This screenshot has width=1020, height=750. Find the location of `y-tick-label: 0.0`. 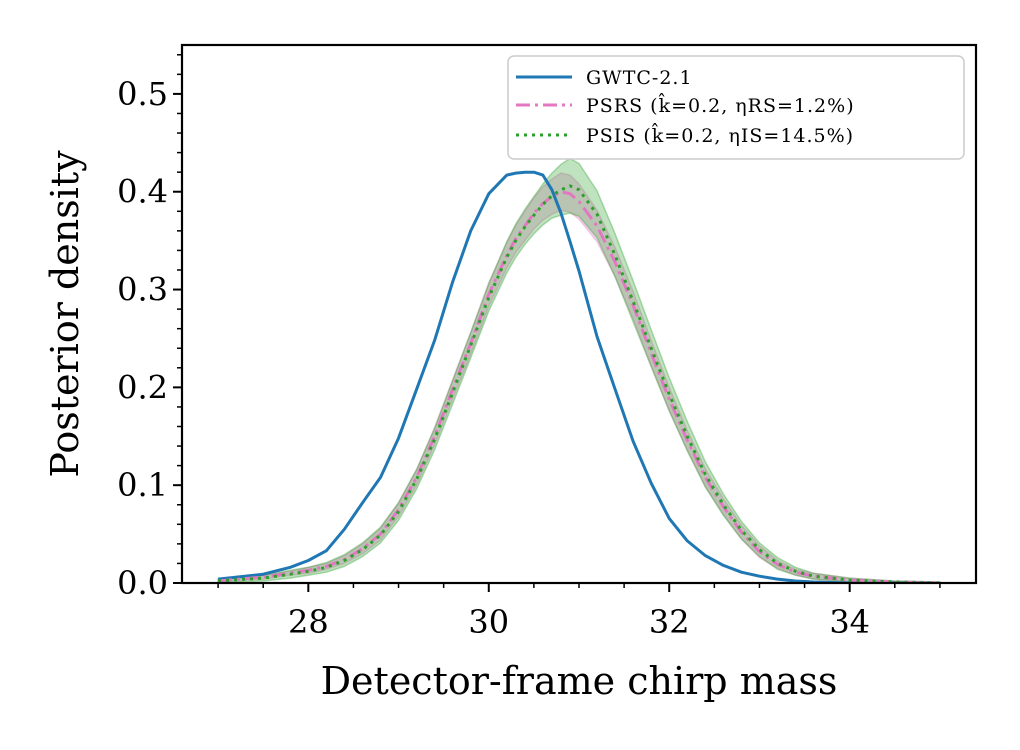

y-tick-label: 0.0 is located at coordinates (142, 583).